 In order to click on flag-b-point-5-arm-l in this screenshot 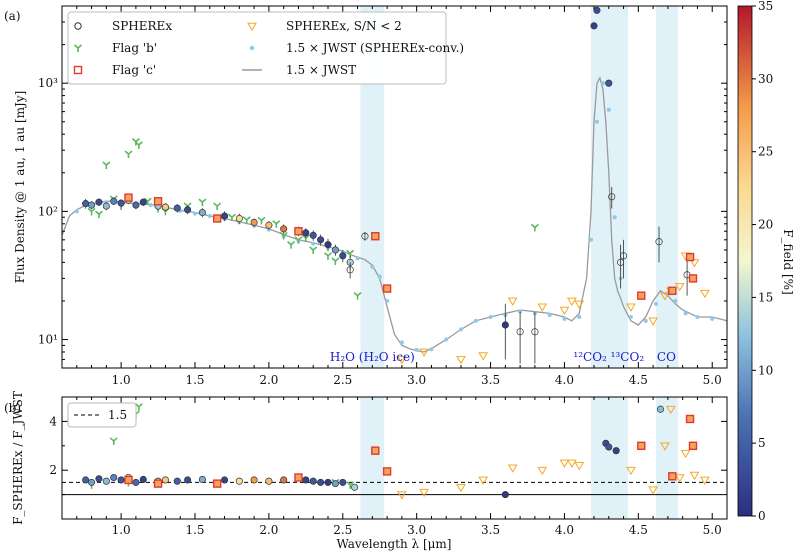, I will do `click(127, 152)`.